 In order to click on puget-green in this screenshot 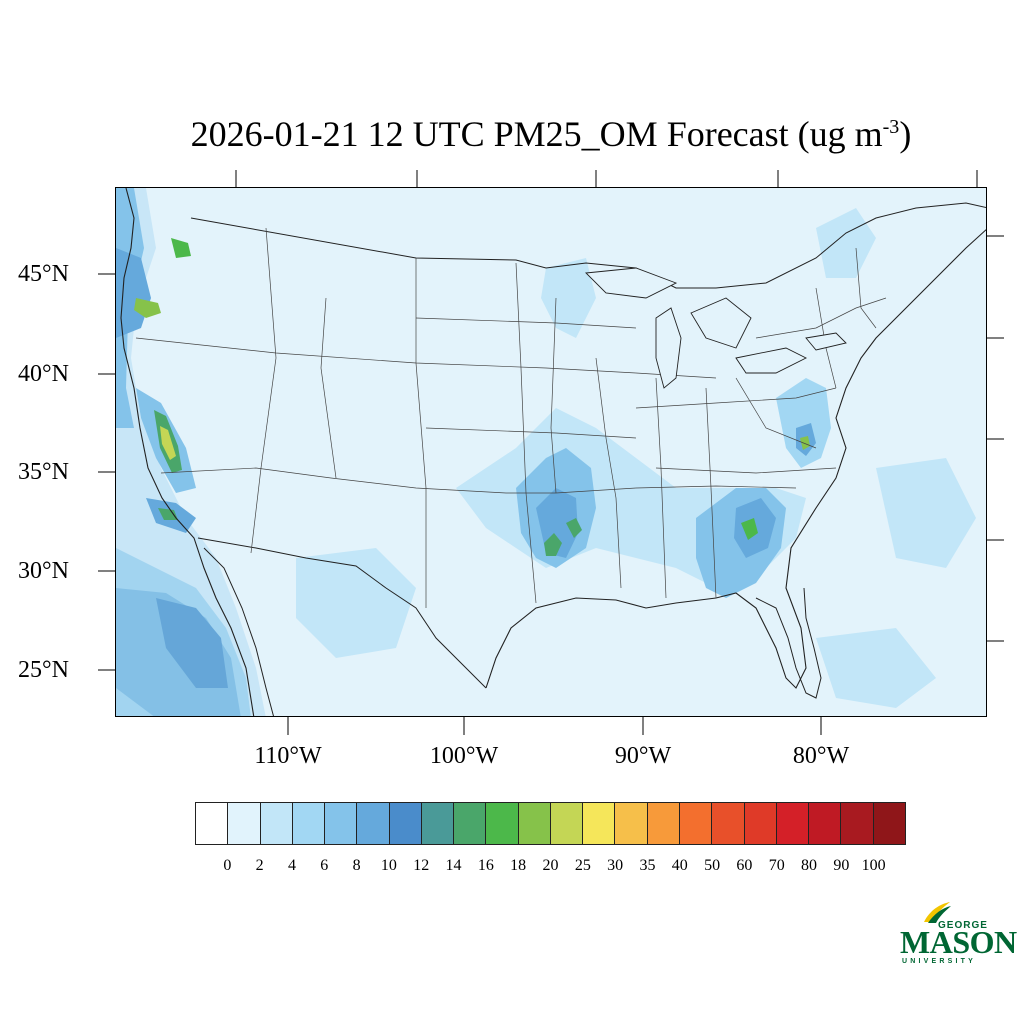, I will do `click(181, 248)`.